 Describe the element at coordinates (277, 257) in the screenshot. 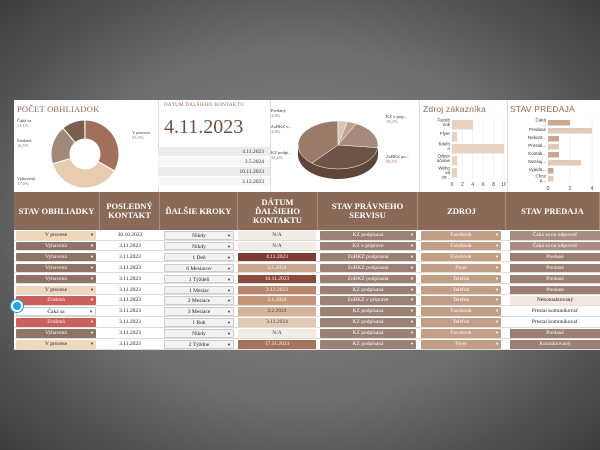

I see `cell-datum: 4.11.2023` at that location.